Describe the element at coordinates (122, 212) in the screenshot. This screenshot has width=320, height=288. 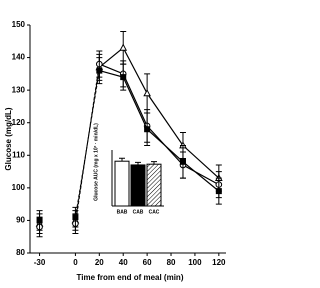
I see `inset-x-label: BAB` at that location.